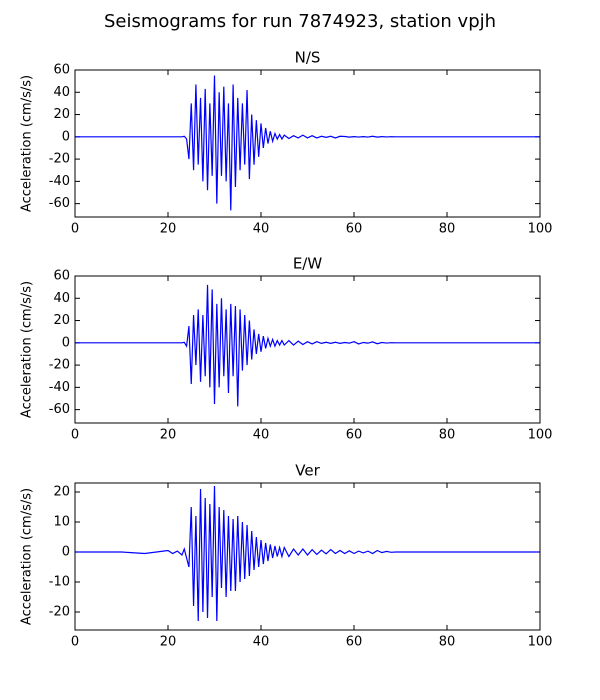  Describe the element at coordinates (59, 582) in the screenshot. I see `y-tick-label: -10` at that location.